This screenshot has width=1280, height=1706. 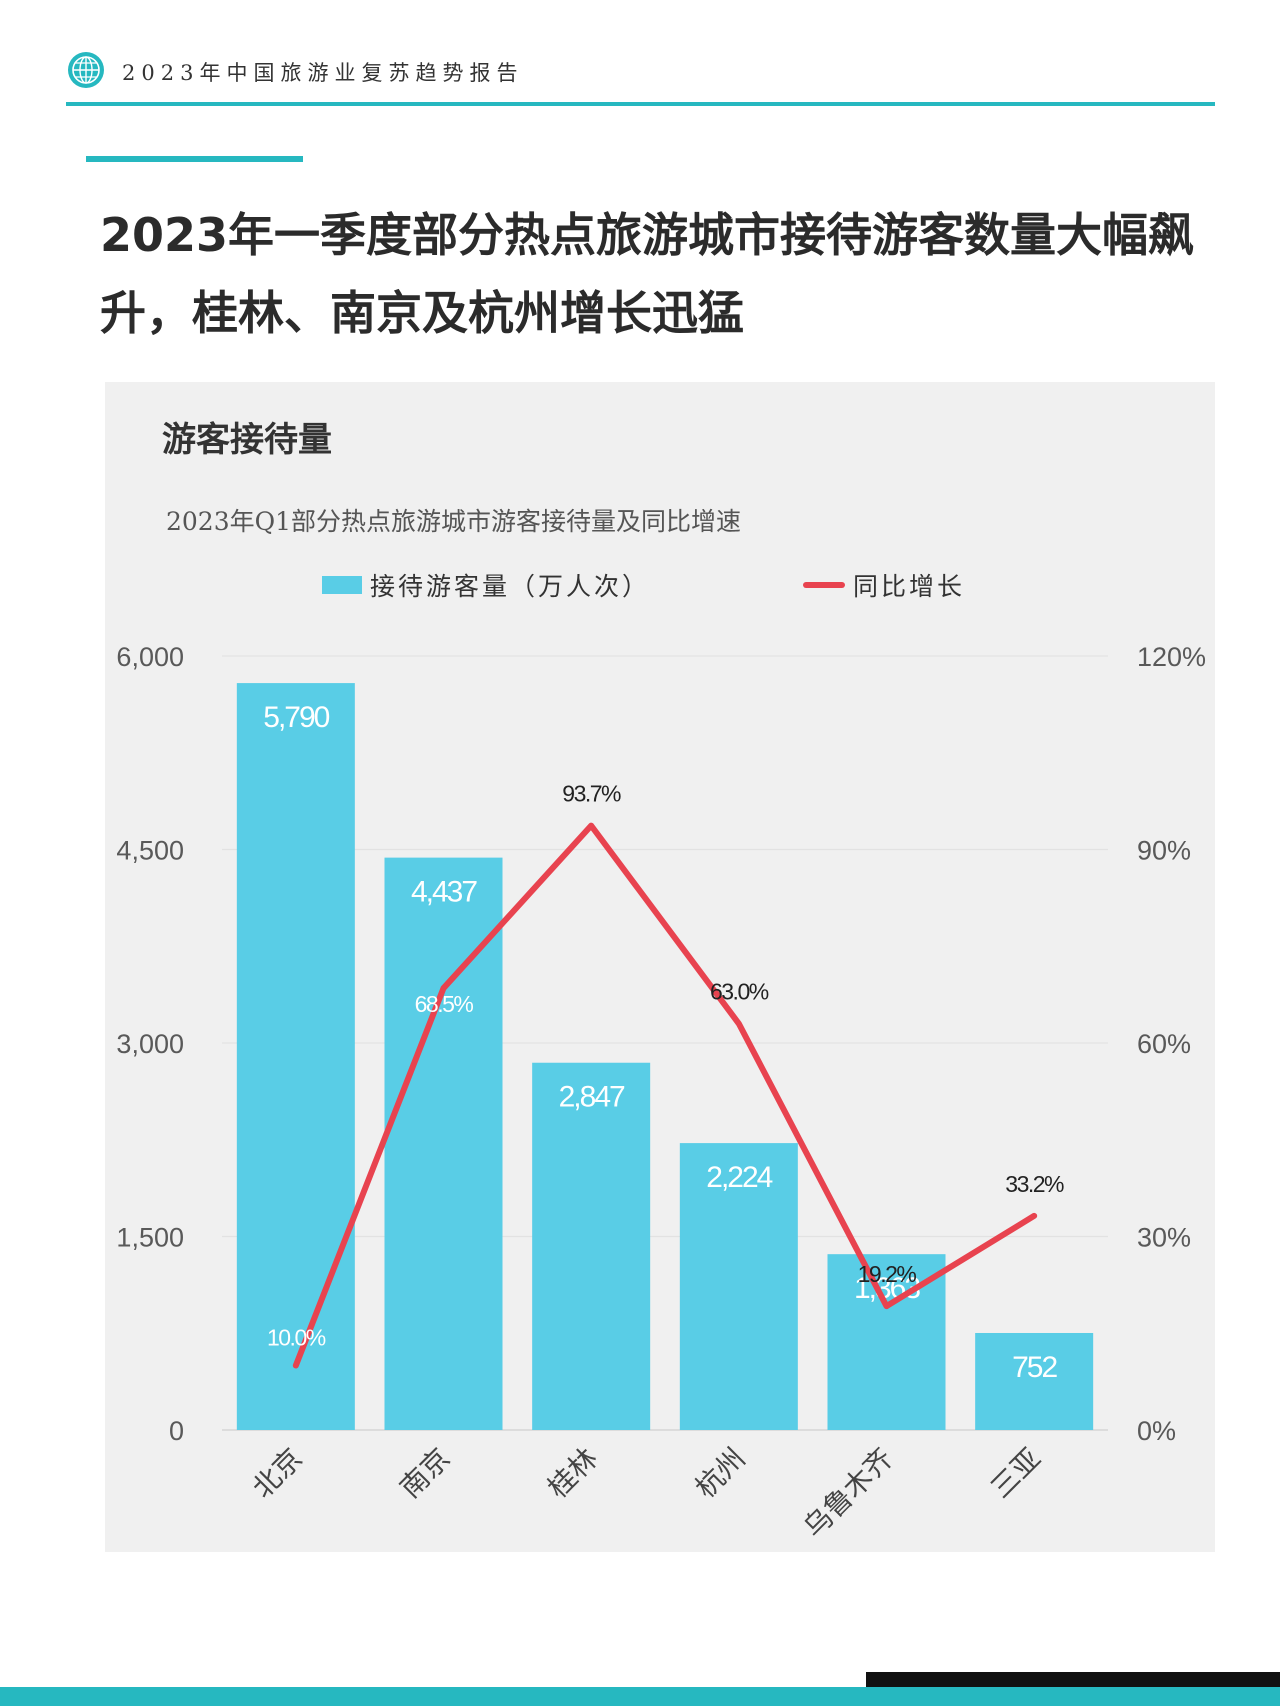 I want to click on header-divider, so click(x=640, y=104).